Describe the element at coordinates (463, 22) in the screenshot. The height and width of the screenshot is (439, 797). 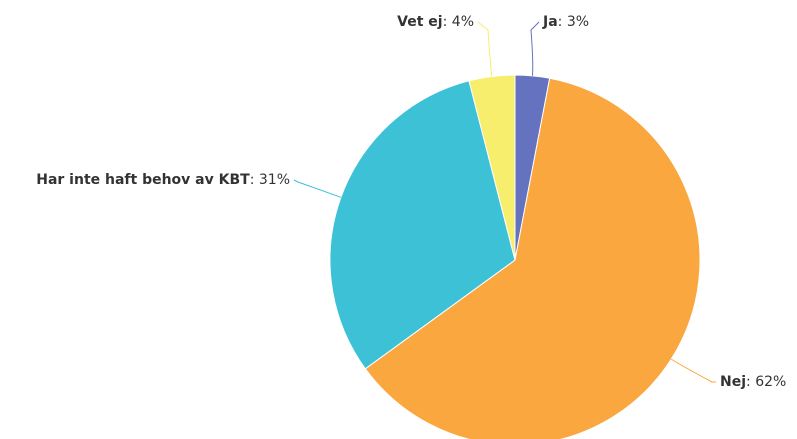
I see `label-value: 4%` at that location.